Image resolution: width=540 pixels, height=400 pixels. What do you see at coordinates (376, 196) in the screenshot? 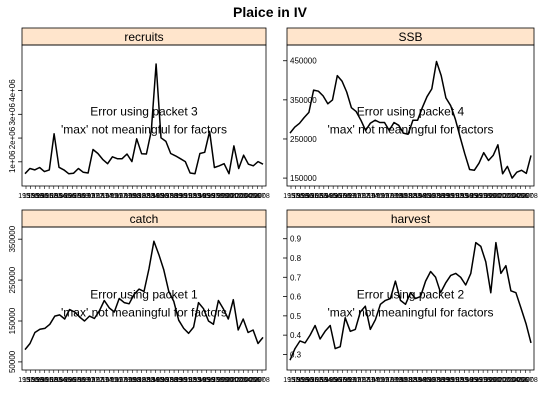
I see `xtick-label: 1975` at bounding box center [376, 196].